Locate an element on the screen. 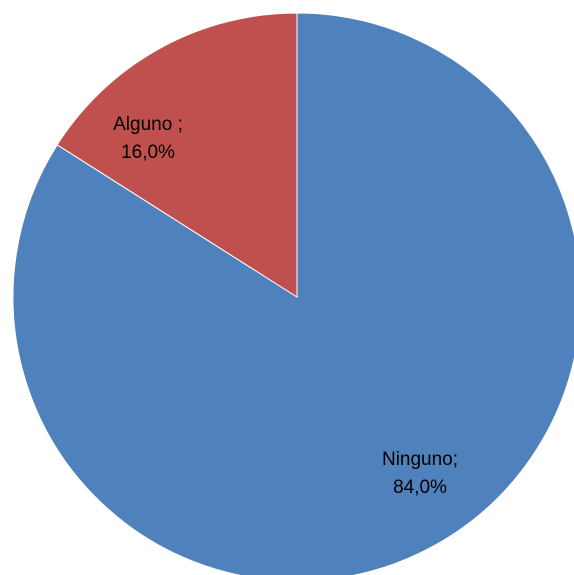 The height and width of the screenshot is (575, 574). data-label-line: Ninguno; is located at coordinates (420, 459).